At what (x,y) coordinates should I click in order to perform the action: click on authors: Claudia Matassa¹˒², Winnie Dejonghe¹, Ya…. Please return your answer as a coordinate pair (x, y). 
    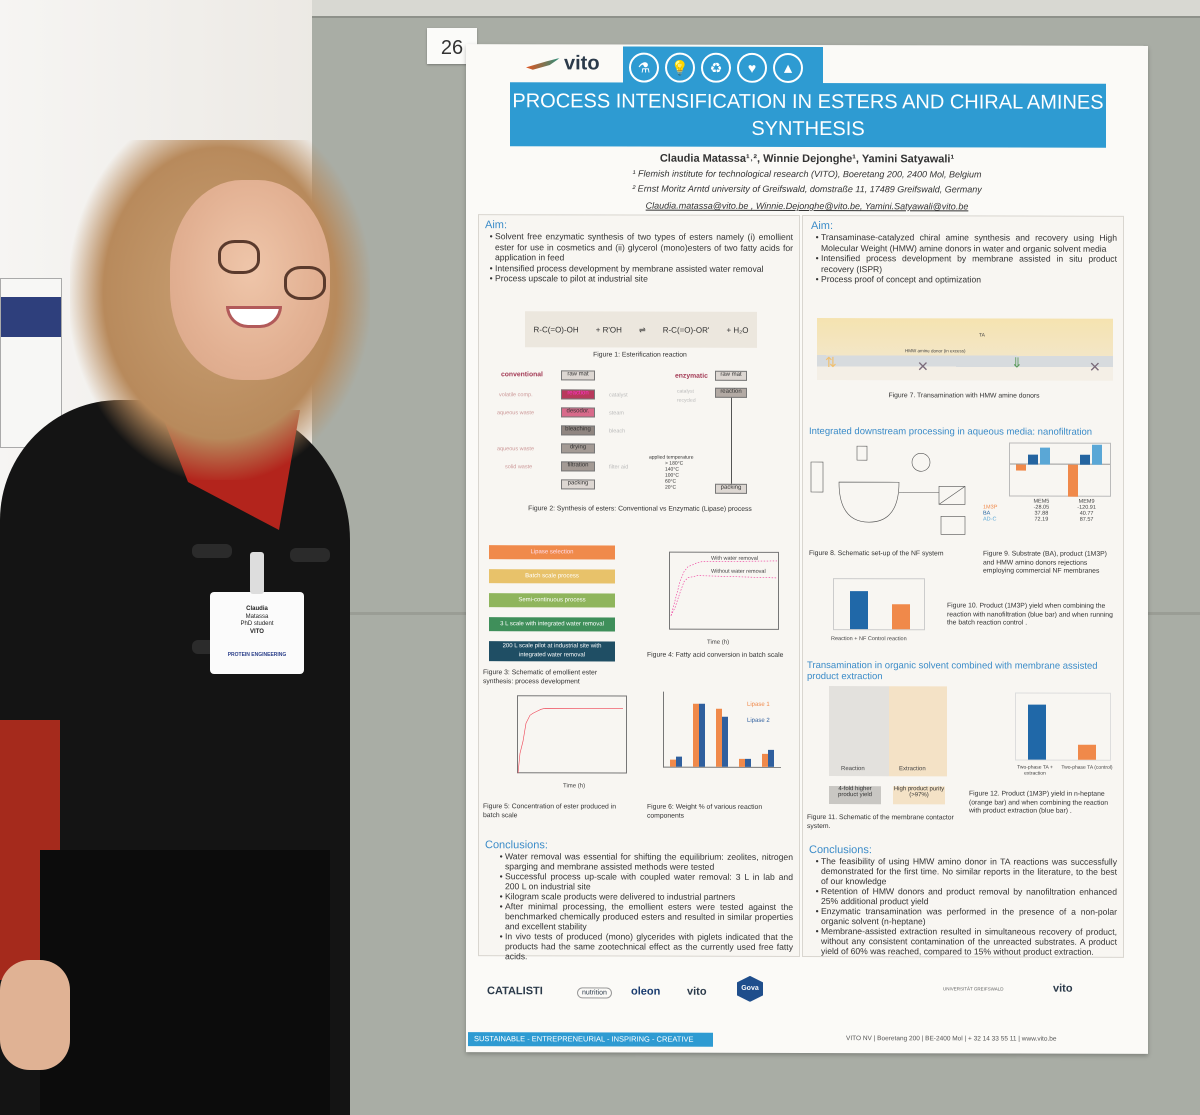
    Looking at the image, I should click on (807, 159).